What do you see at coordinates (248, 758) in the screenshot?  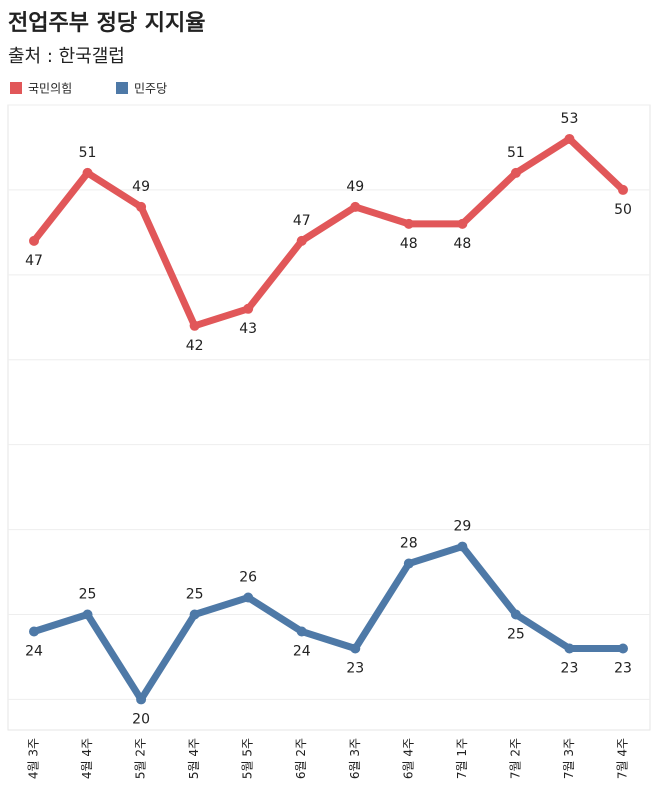 I see `x-tick-label: 5월 5주` at bounding box center [248, 758].